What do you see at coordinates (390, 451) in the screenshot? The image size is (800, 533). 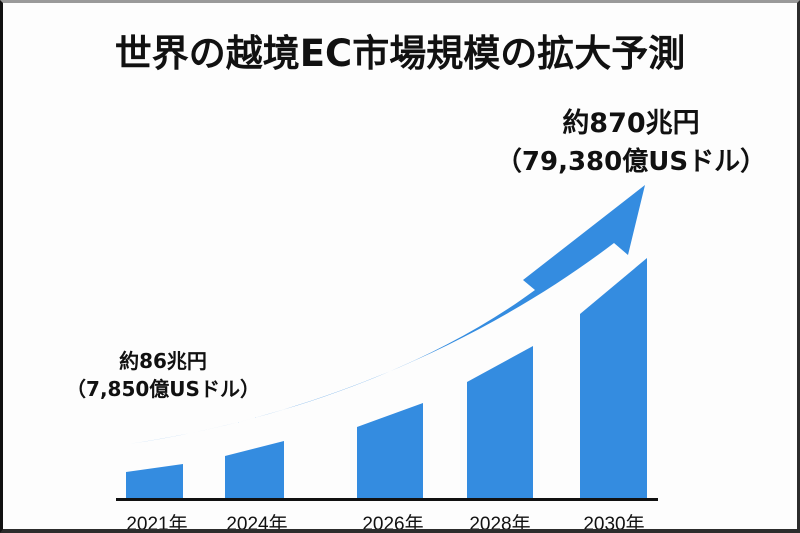 I see `bar-2026` at bounding box center [390, 451].